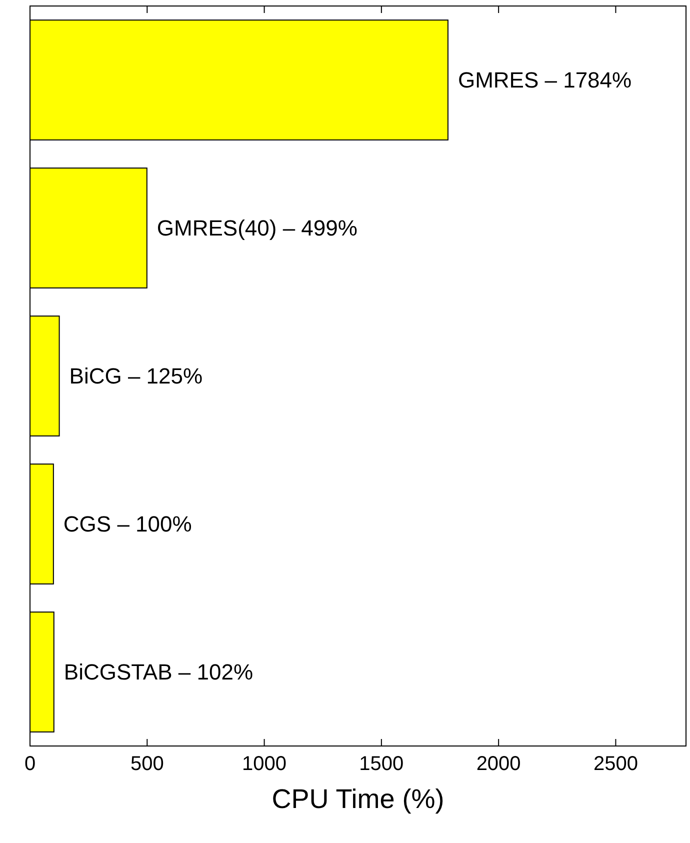 Image resolution: width=690 pixels, height=843 pixels. I want to click on x-tick-label: 2500, so click(615, 764).